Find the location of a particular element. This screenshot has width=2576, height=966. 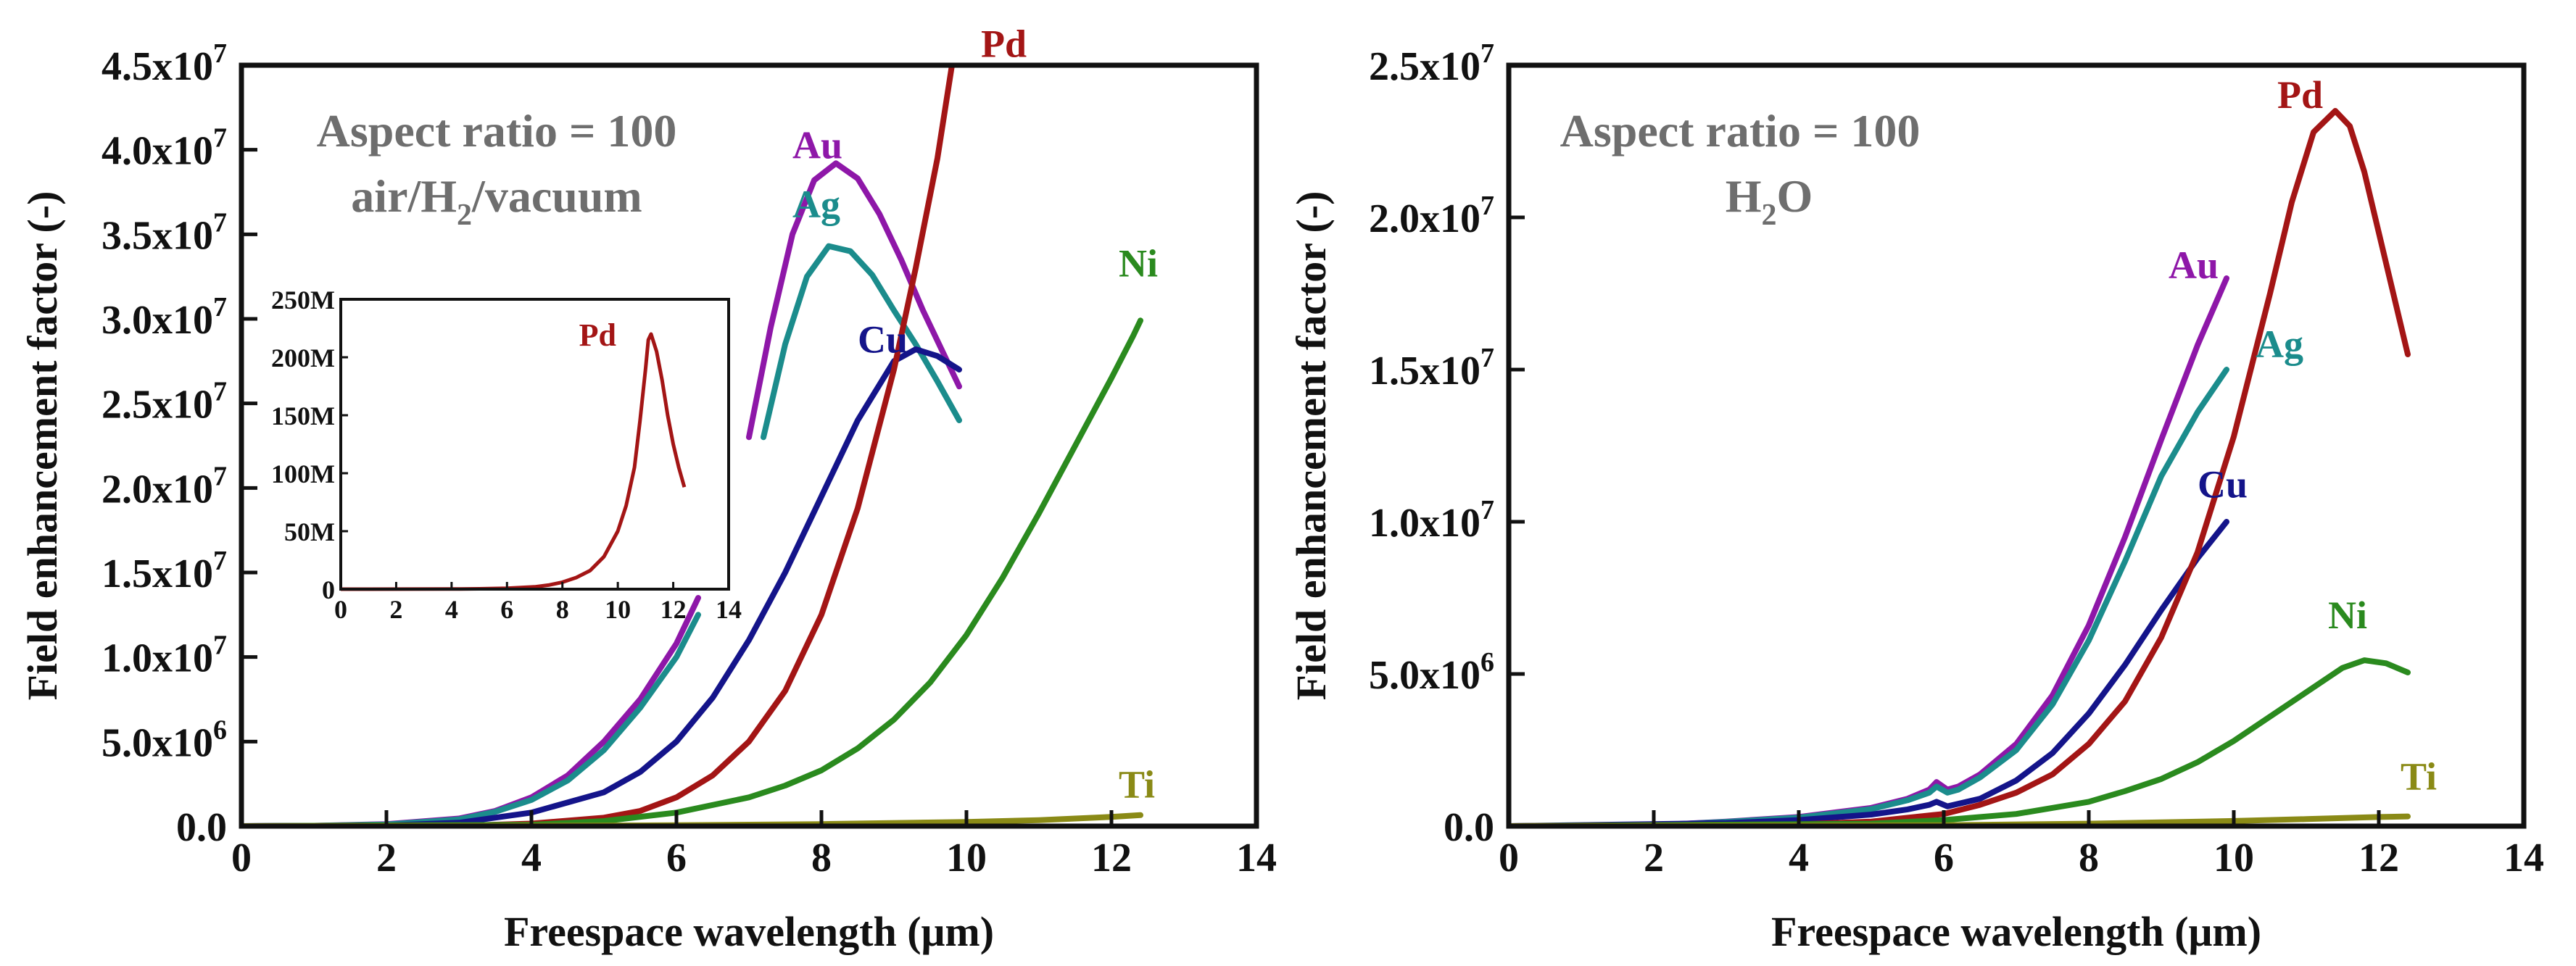

left-x-axis-label: Freespace wavelength (μm) is located at coordinates (749, 931).